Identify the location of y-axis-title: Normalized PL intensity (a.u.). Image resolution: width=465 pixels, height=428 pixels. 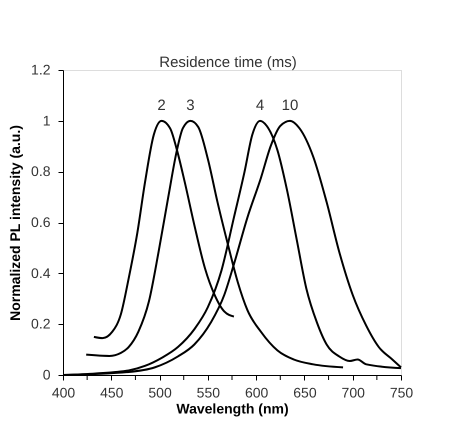
(15, 223).